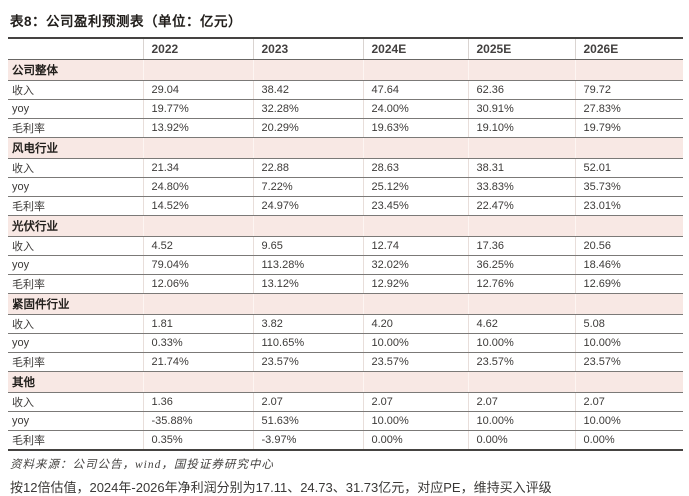  I want to click on cell-value: 79.04%, so click(197, 265).